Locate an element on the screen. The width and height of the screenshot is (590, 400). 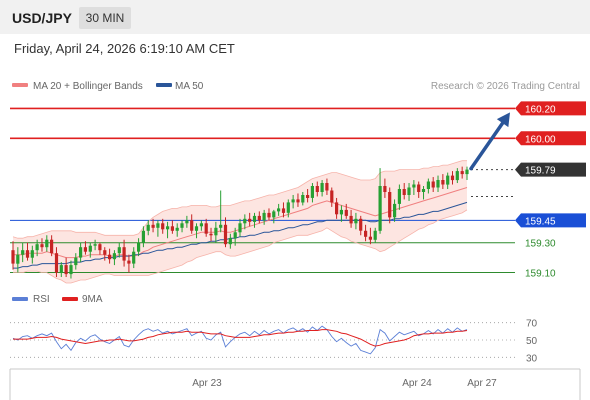
price-label-text: 159.30 is located at coordinates (540, 244).